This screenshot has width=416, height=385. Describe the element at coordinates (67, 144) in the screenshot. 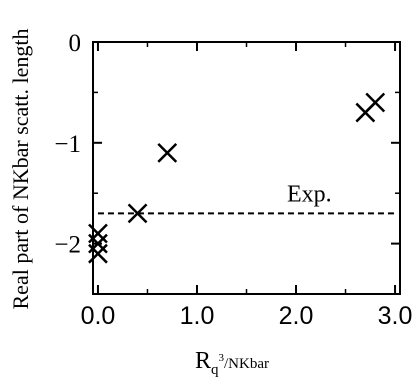

I see `y-tick-label: −1` at that location.